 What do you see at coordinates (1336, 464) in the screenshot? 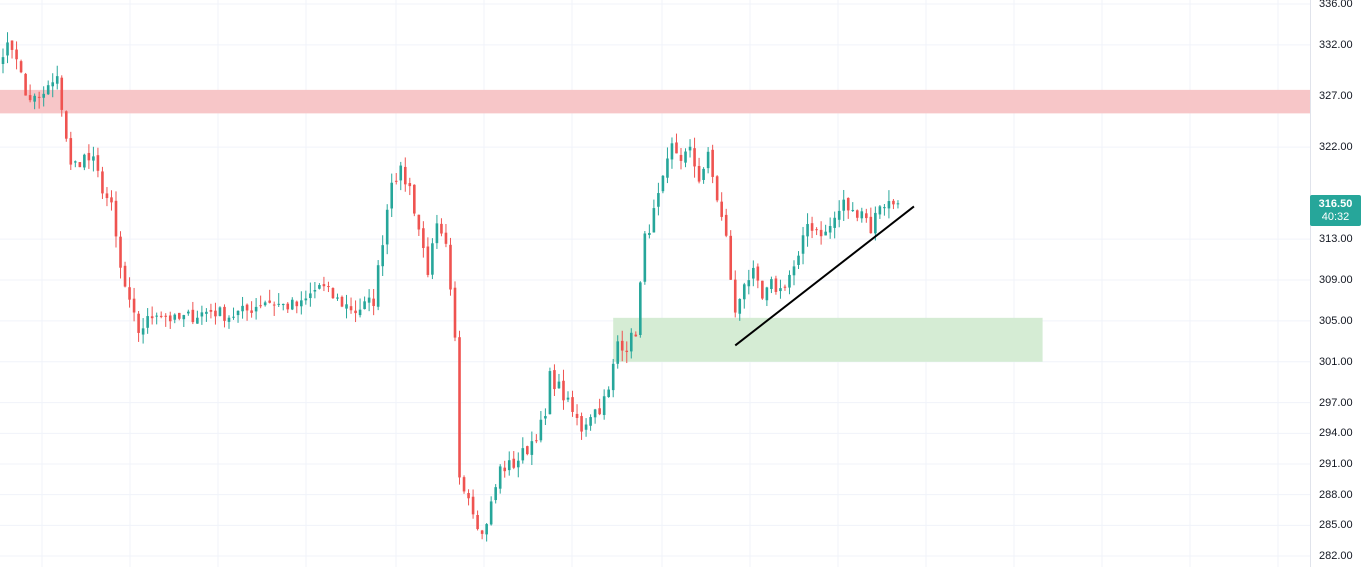
I see `price-tick-label: 291.00` at bounding box center [1336, 464].